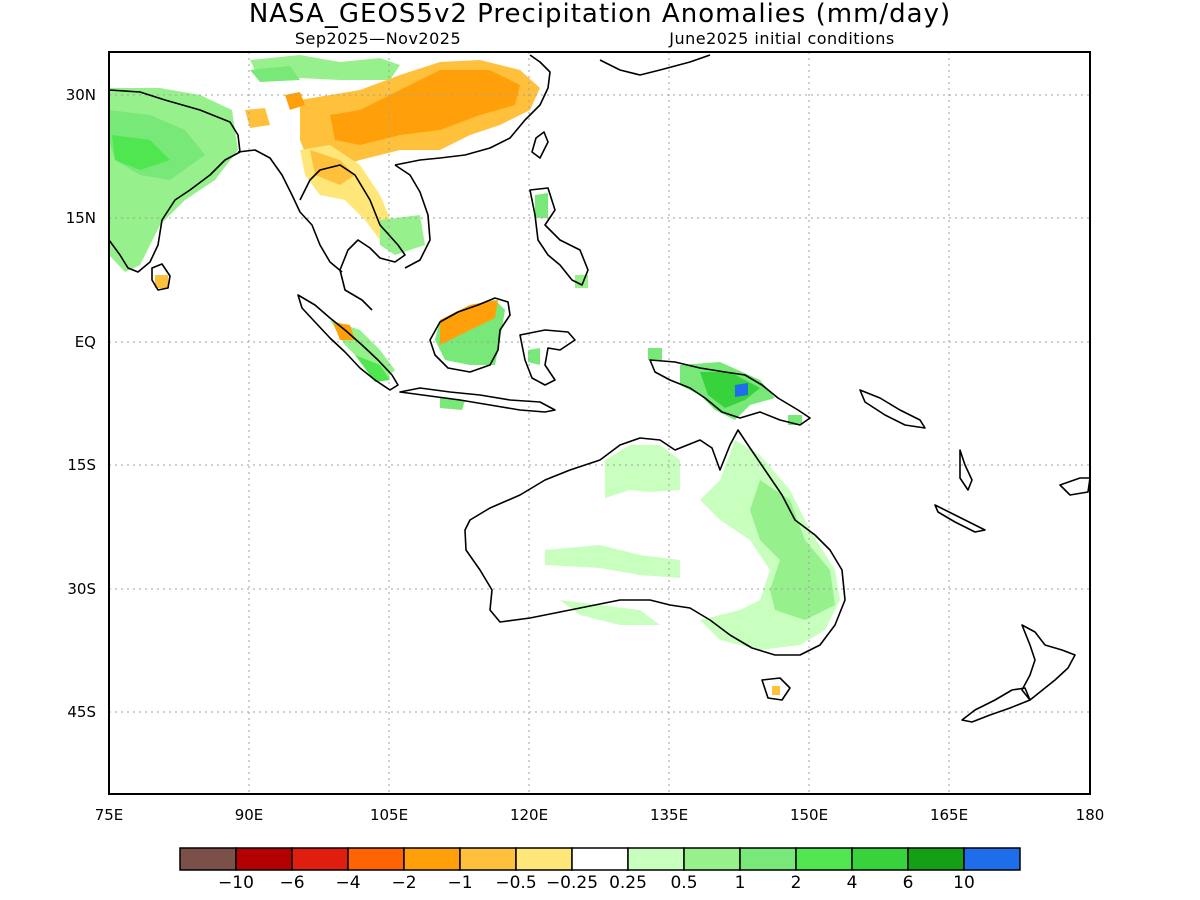  I want to click on lon-label: 75E, so click(109, 815).